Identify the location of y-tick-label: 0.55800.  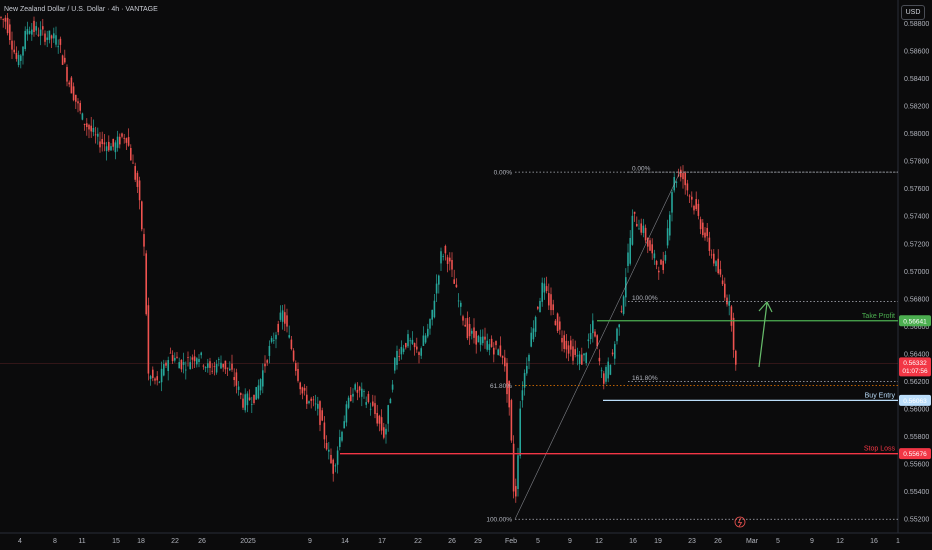
(916, 437).